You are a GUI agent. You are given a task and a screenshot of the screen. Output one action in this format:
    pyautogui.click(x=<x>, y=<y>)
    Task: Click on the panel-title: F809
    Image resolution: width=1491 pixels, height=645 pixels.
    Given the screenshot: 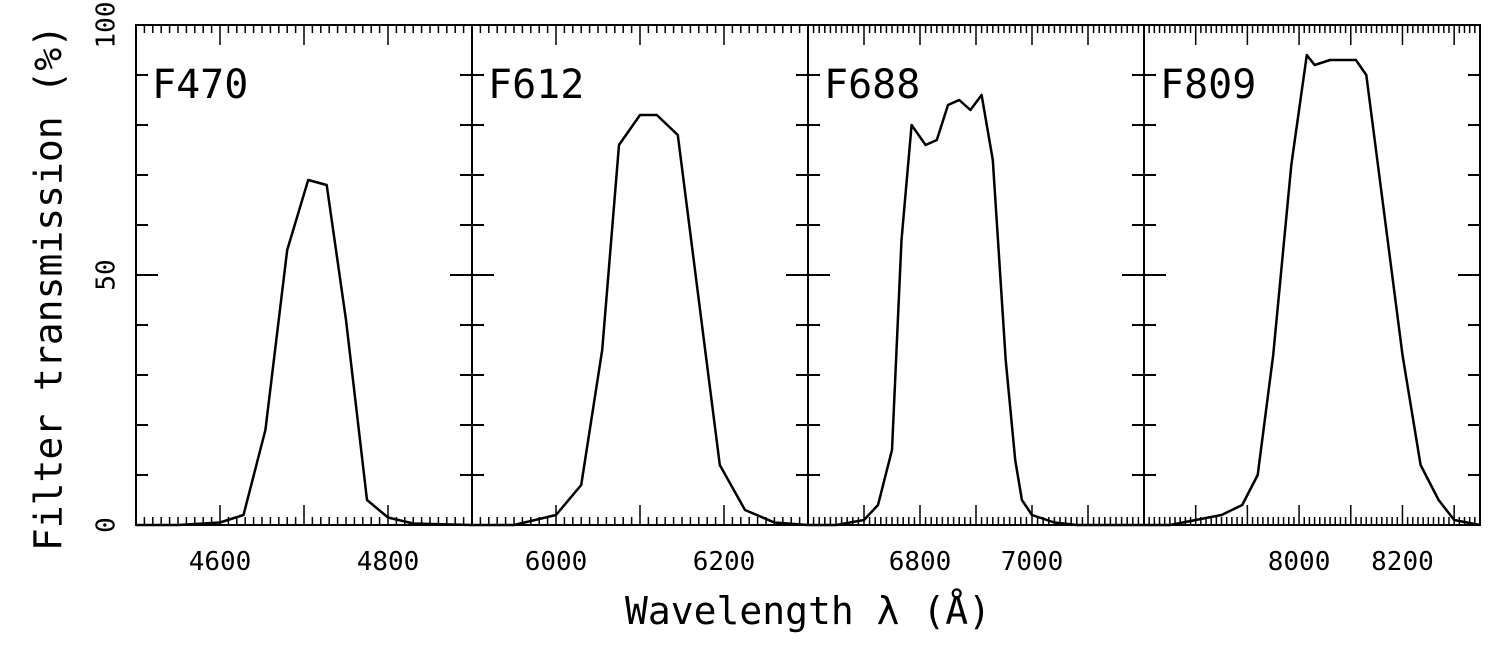 What is the action you would take?
    pyautogui.click(x=1208, y=85)
    